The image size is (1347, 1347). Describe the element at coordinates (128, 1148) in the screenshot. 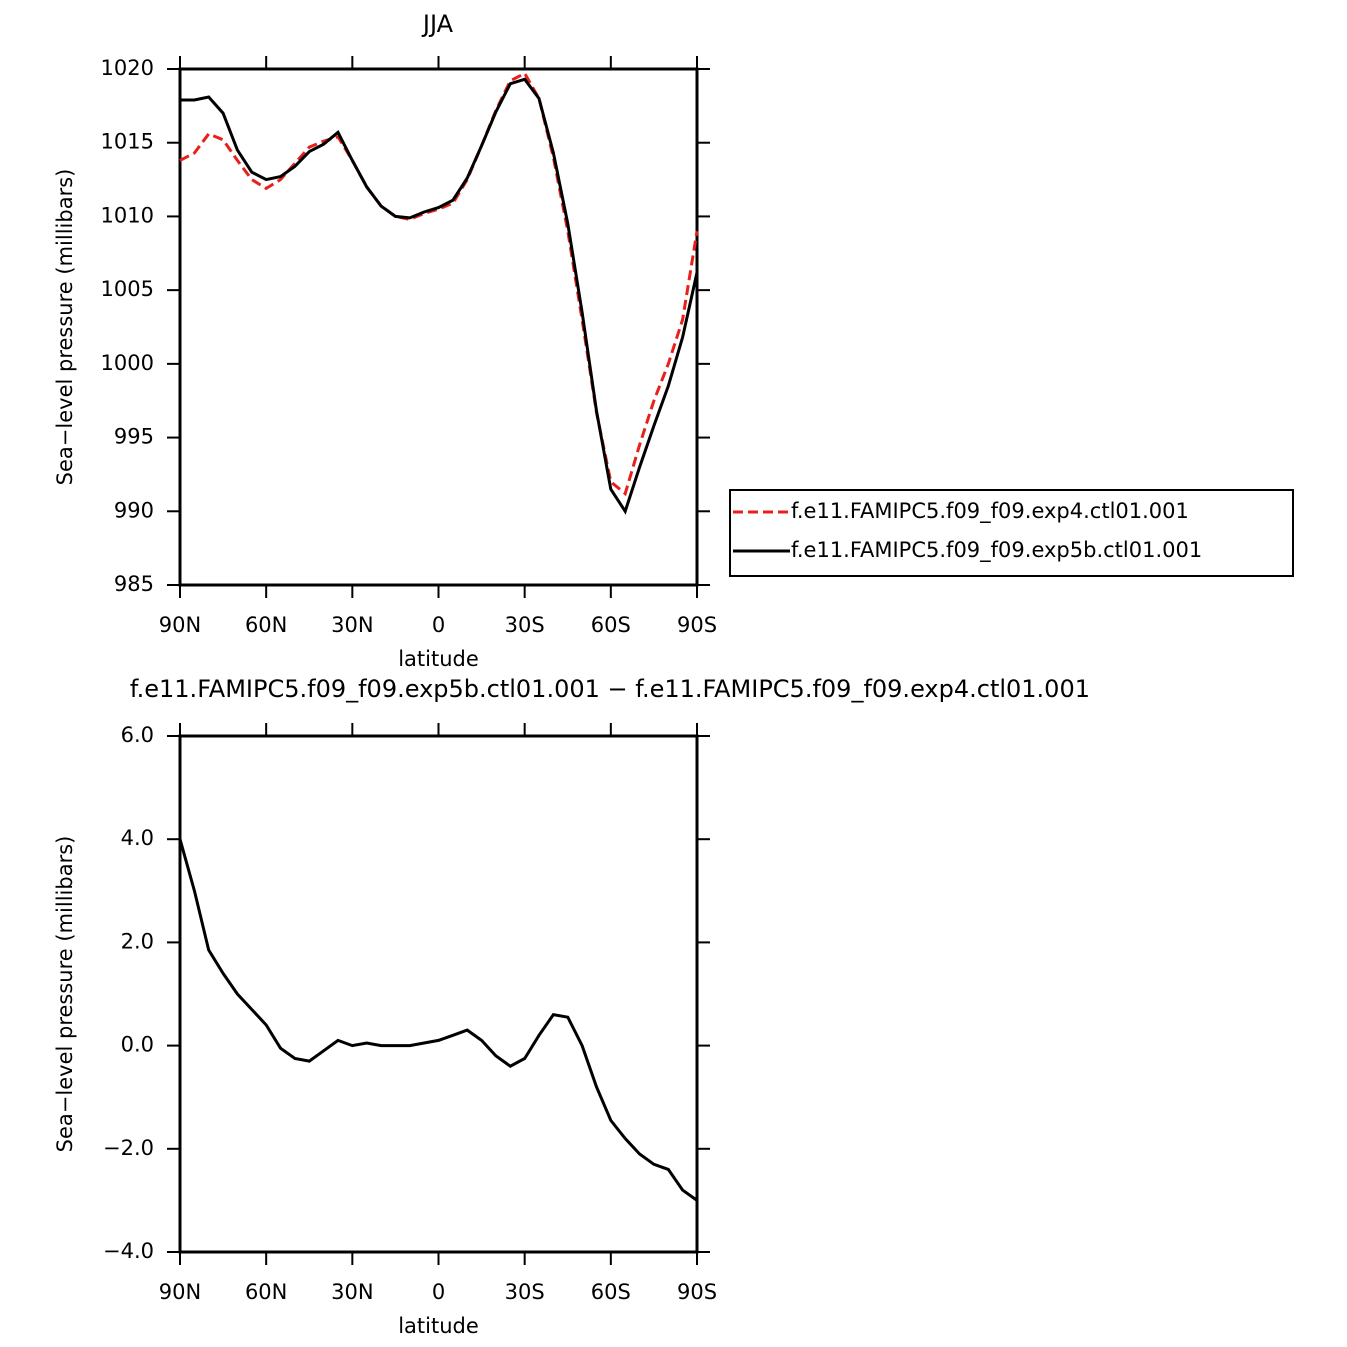

I see `y-tick-label: −2.0` at that location.